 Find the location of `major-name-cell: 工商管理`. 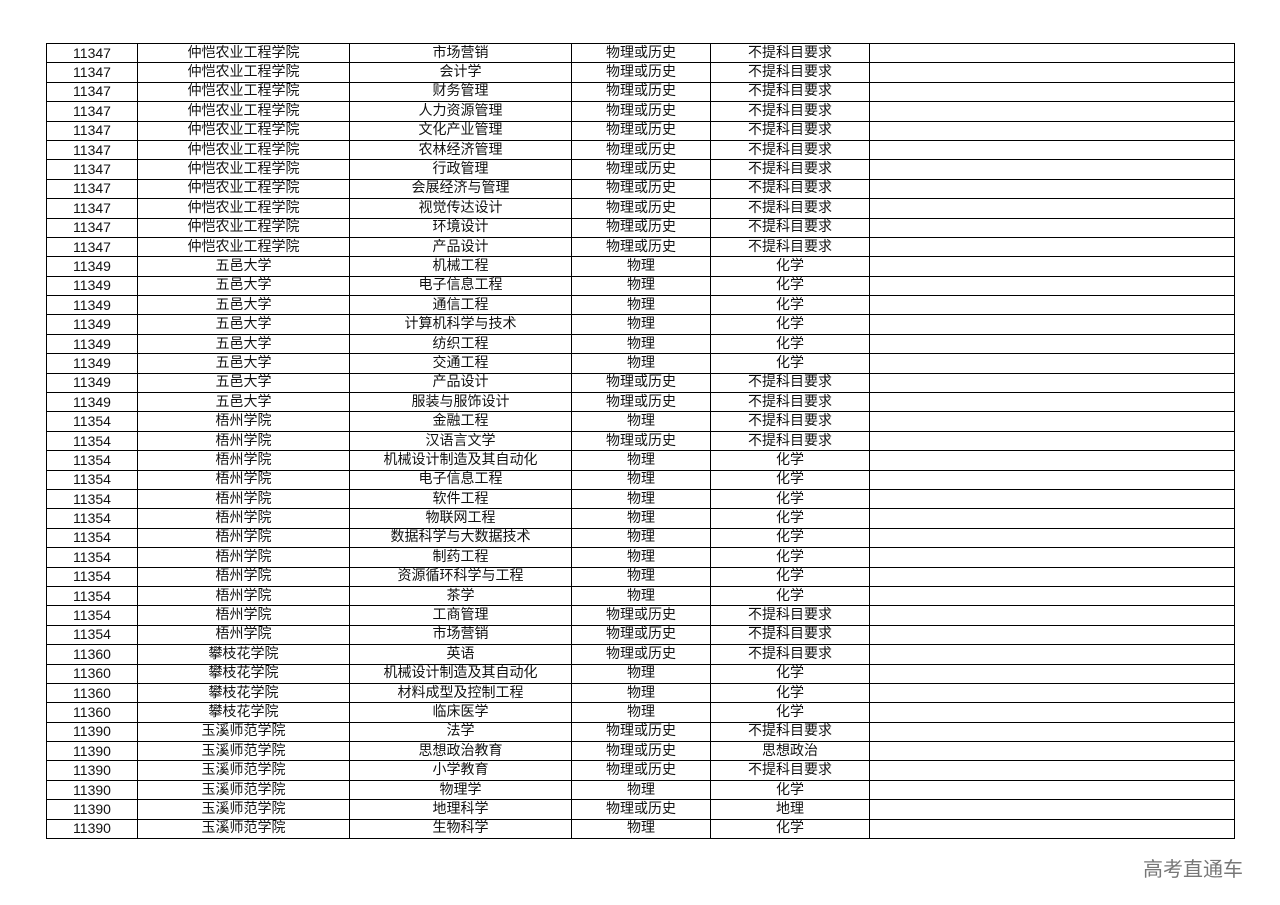

major-name-cell: 工商管理 is located at coordinates (460, 615).